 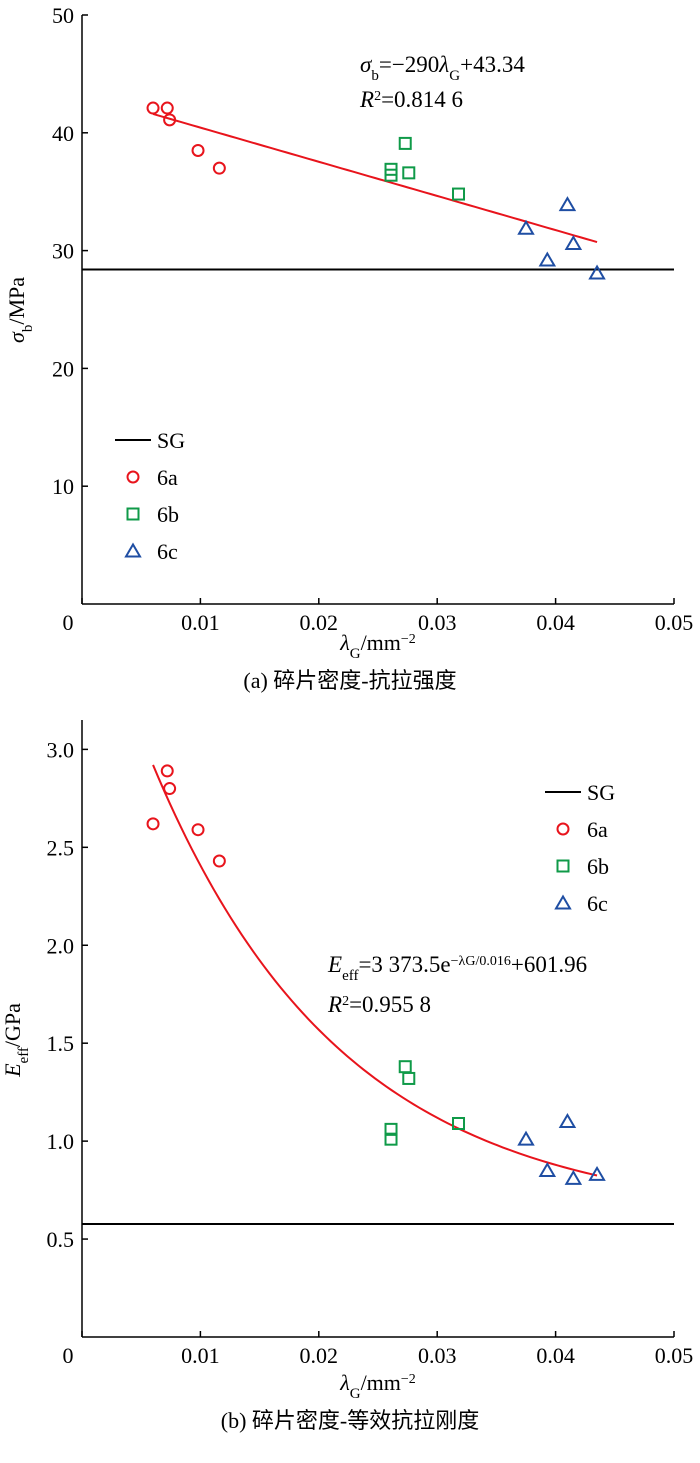 I want to click on y-tick-label: 50, so click(x=63, y=15).